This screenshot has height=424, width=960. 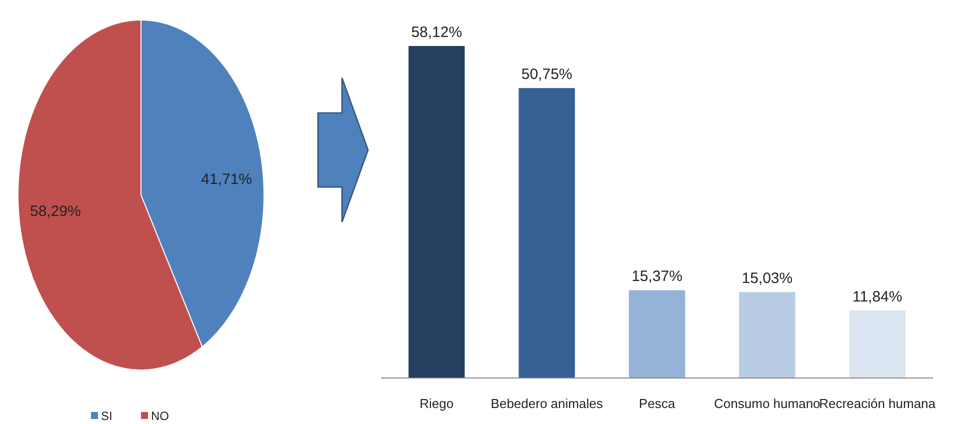 I want to click on x-tick-label: Bebedero animales, so click(x=547, y=403).